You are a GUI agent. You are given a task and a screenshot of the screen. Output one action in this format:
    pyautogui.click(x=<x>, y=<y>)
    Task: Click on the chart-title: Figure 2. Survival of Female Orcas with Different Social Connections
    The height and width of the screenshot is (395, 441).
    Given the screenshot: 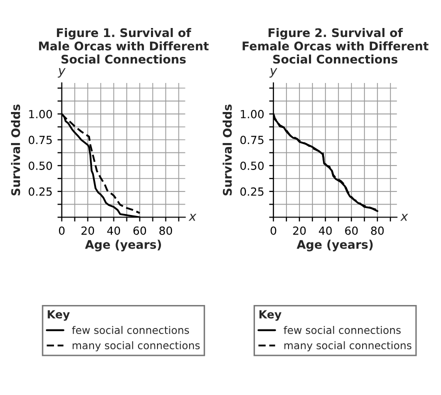 What is the action you would take?
    pyautogui.click(x=335, y=46)
    